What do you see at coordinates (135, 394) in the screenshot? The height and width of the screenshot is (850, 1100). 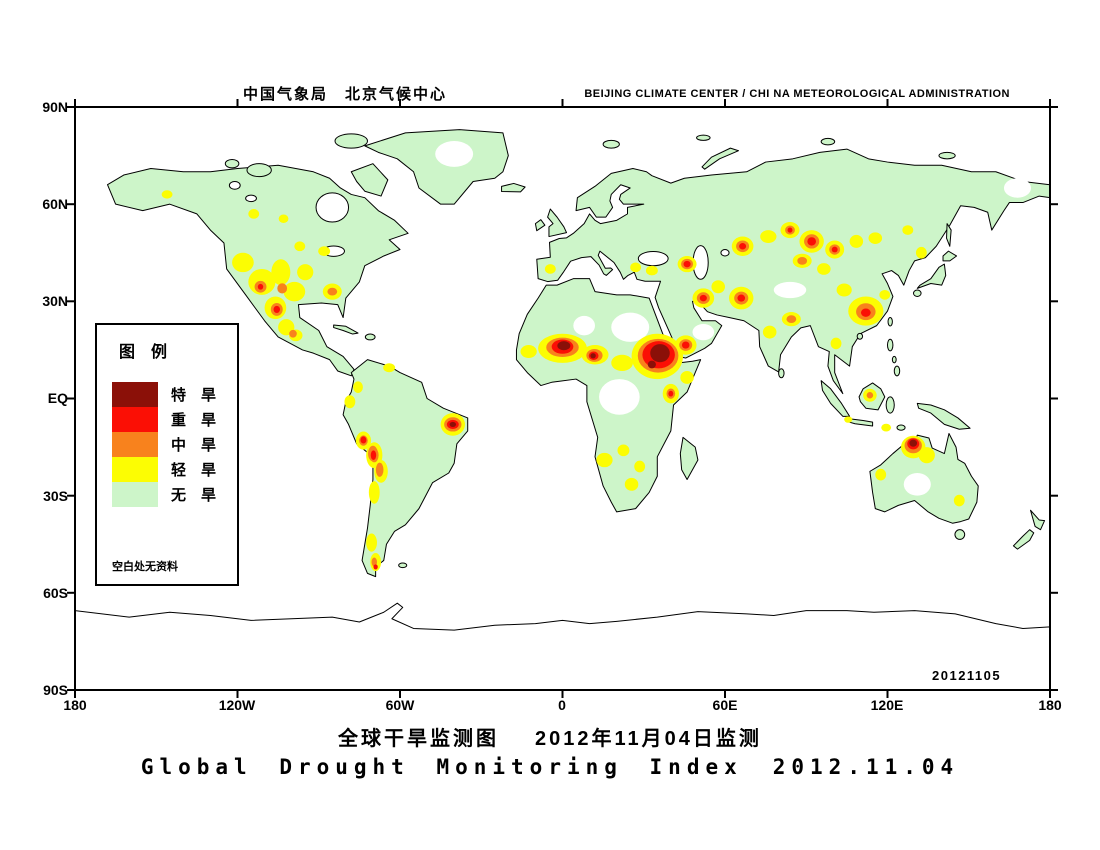 I see `extreme-drought-swatch` at bounding box center [135, 394].